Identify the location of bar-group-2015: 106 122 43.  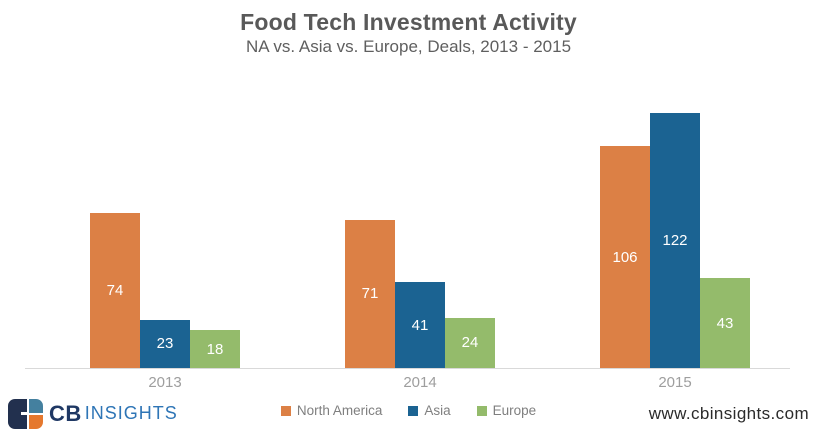
(675, 240).